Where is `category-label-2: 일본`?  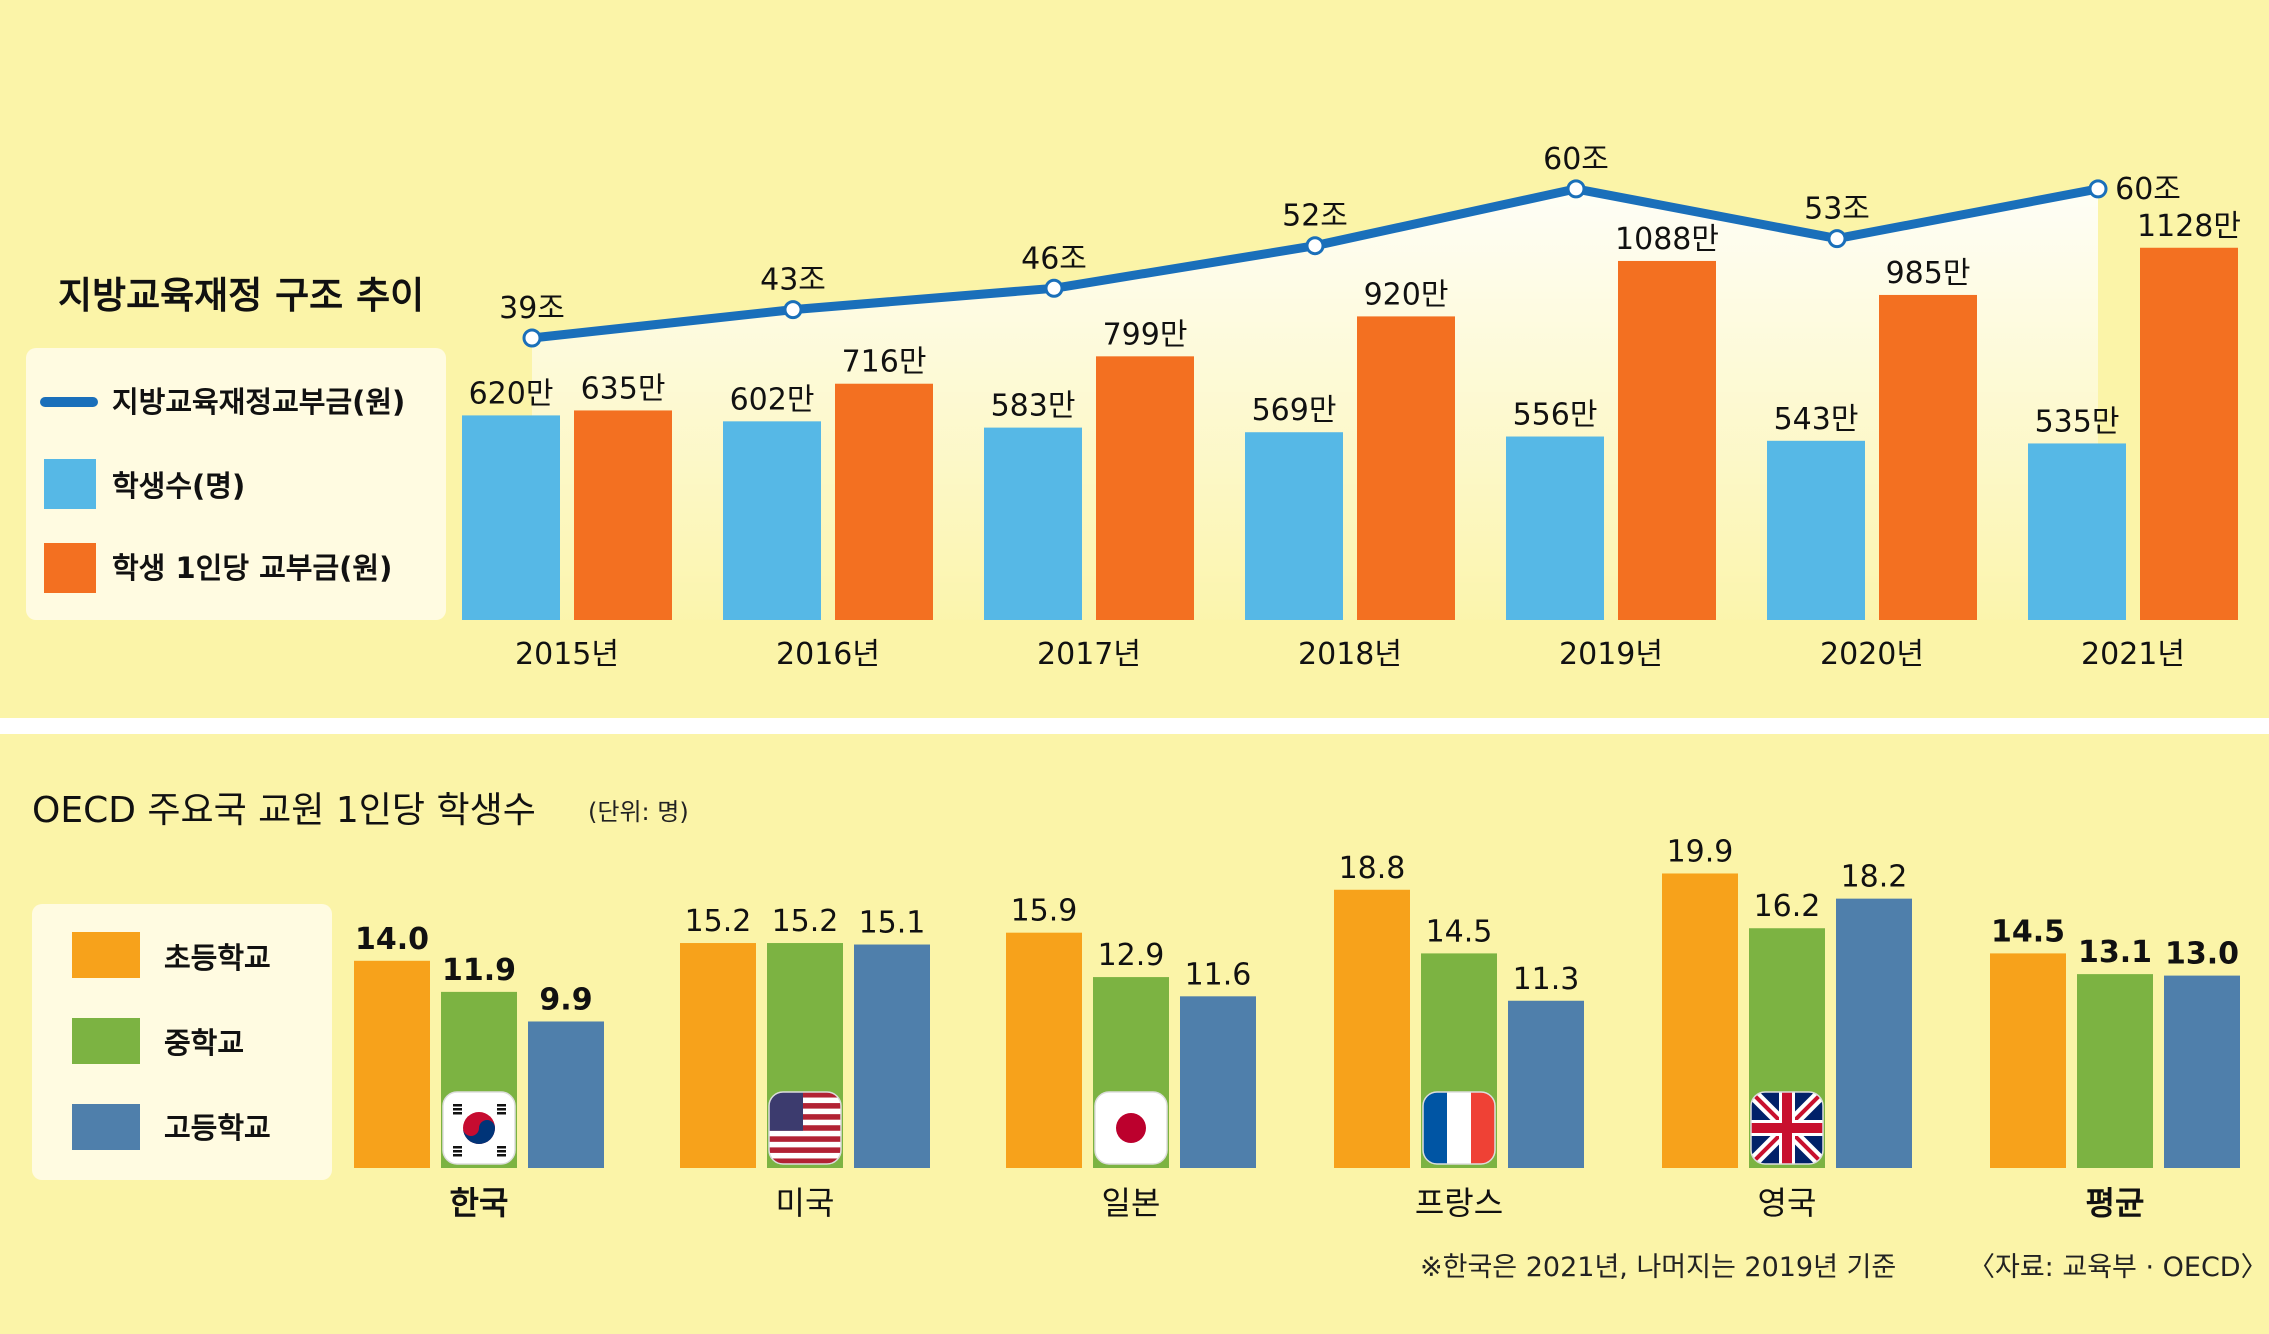
category-label-2: 일본 is located at coordinates (1131, 1203).